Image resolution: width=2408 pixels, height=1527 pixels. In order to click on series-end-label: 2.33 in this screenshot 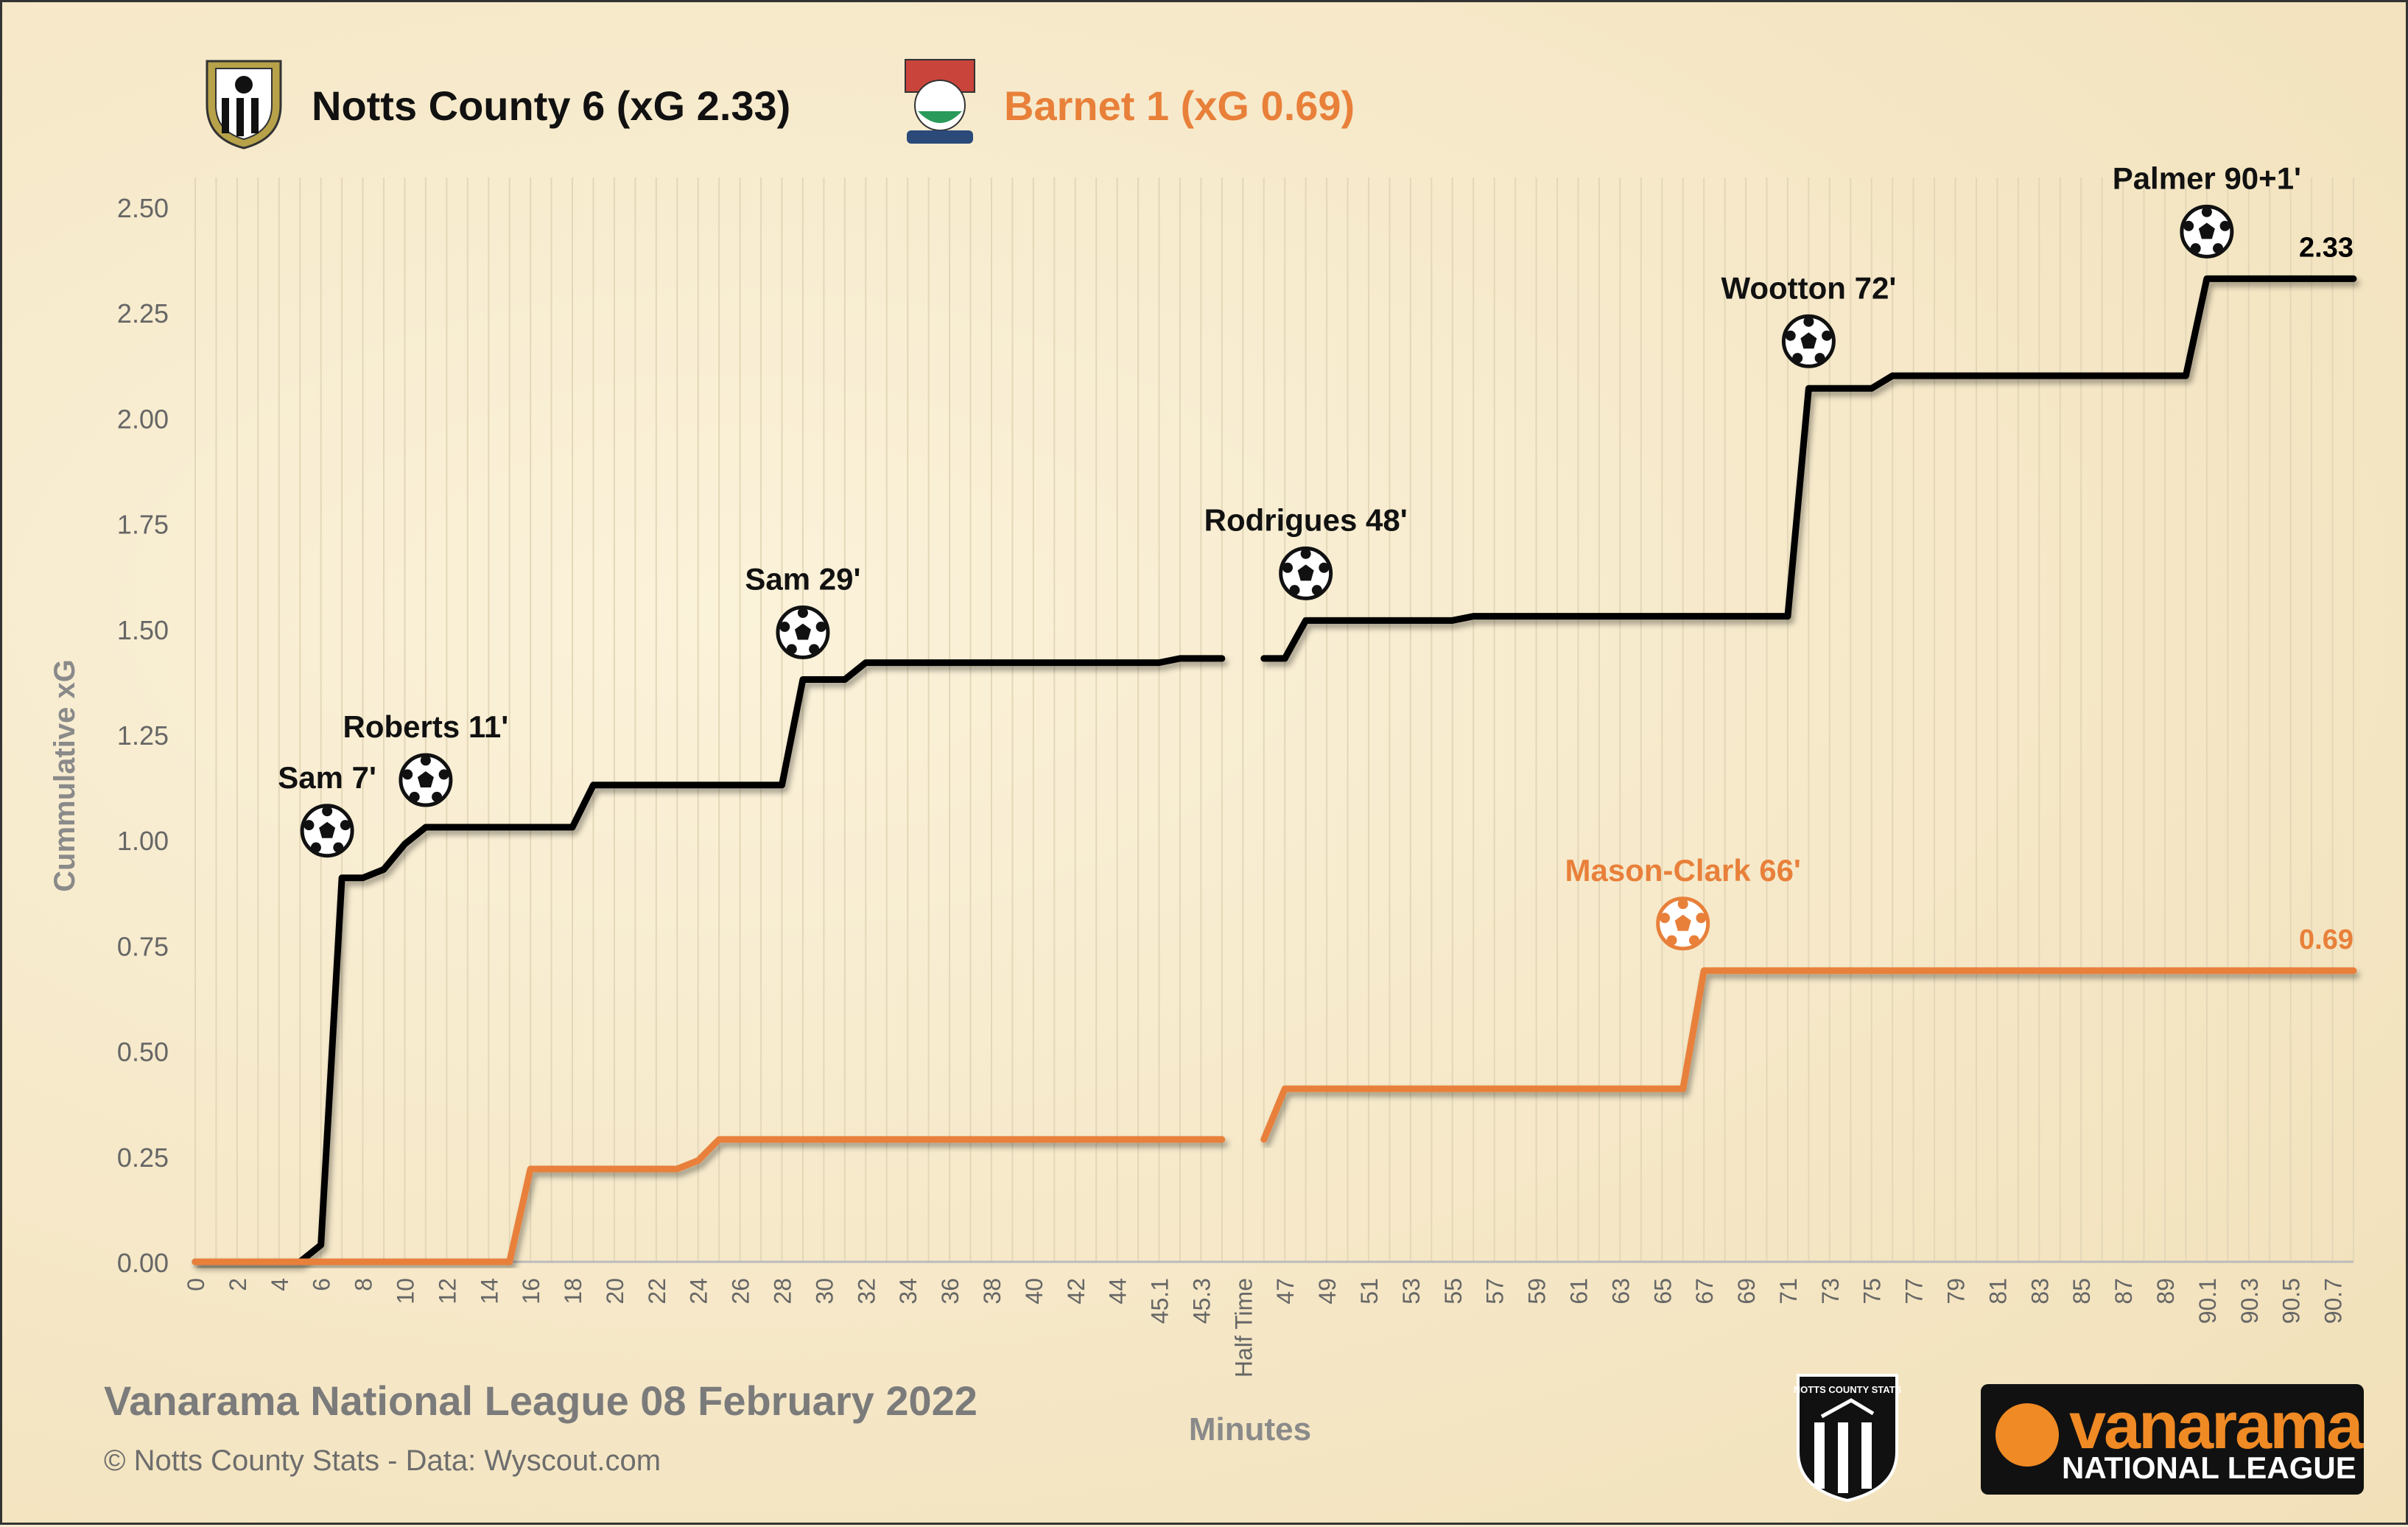, I will do `click(2326, 248)`.